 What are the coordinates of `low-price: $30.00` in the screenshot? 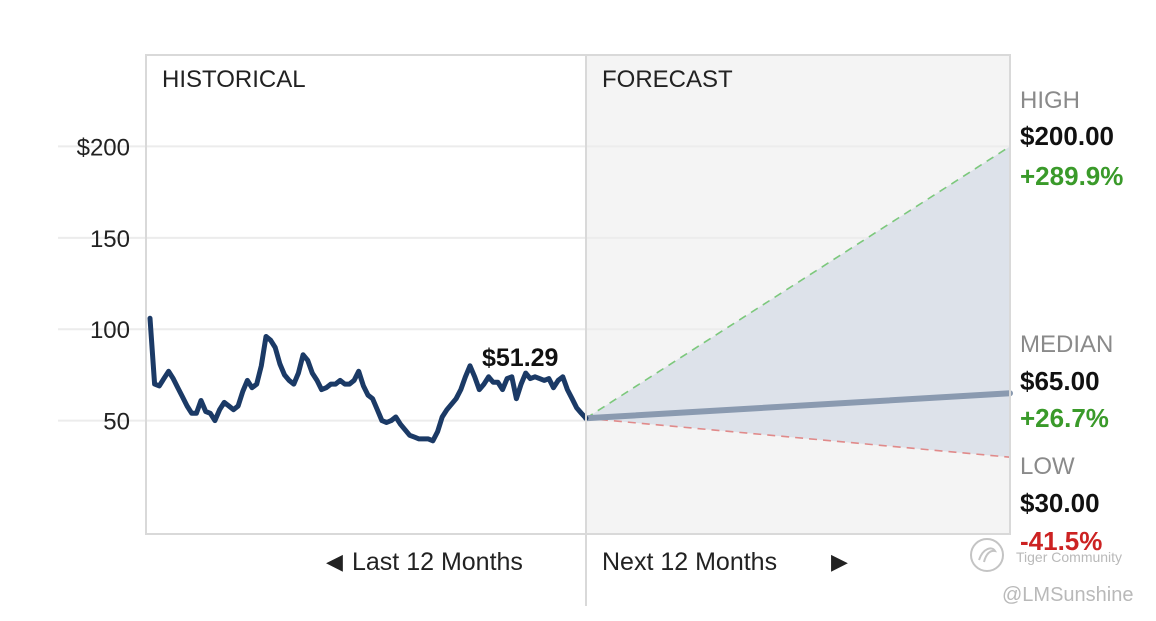 It's located at (1060, 503).